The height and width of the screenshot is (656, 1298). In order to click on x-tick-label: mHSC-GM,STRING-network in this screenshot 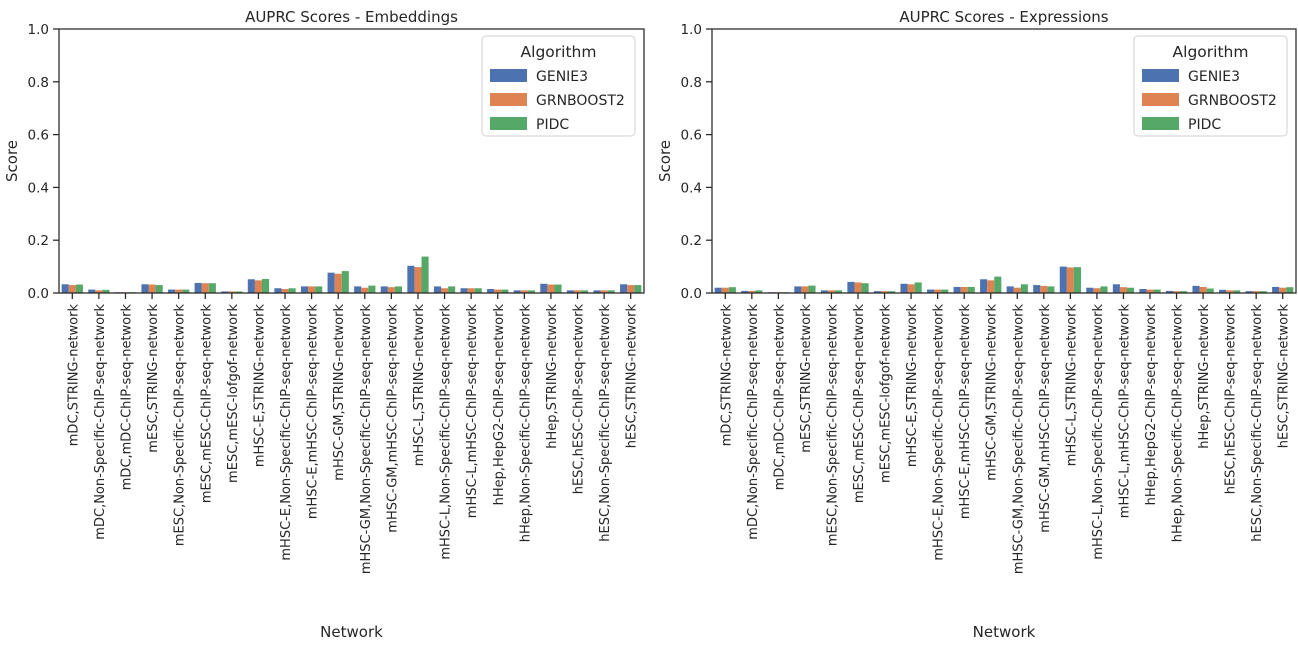, I will do `click(339, 392)`.